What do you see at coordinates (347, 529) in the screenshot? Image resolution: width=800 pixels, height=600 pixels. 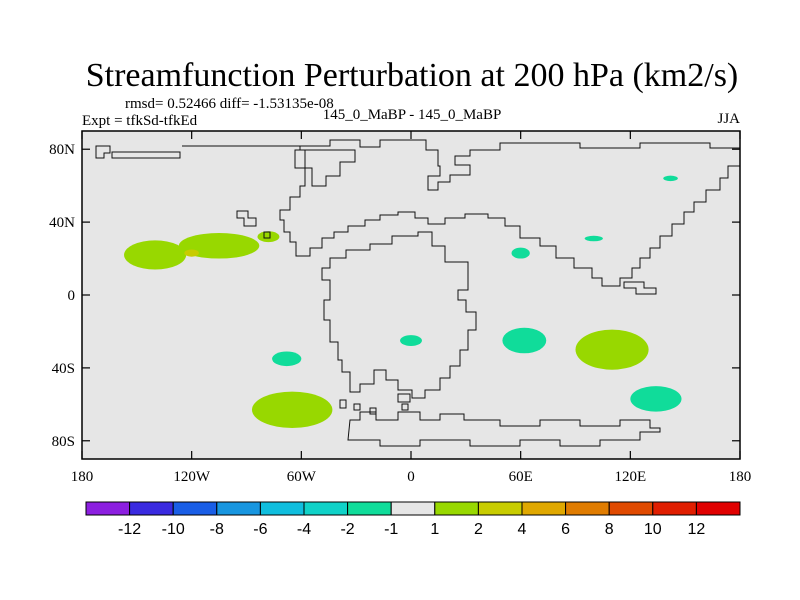 I see `colorbar-label: -2` at bounding box center [347, 529].